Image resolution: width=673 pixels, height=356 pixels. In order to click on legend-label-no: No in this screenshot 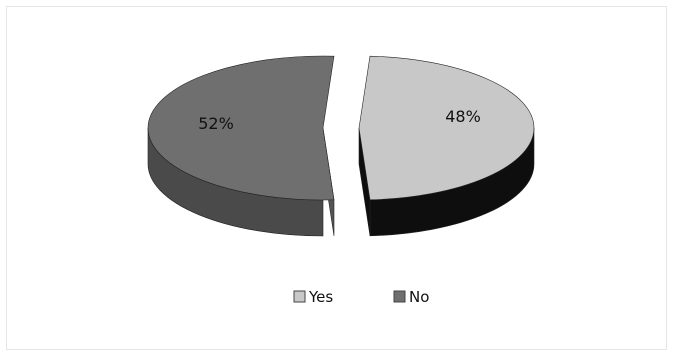, I will do `click(419, 297)`.